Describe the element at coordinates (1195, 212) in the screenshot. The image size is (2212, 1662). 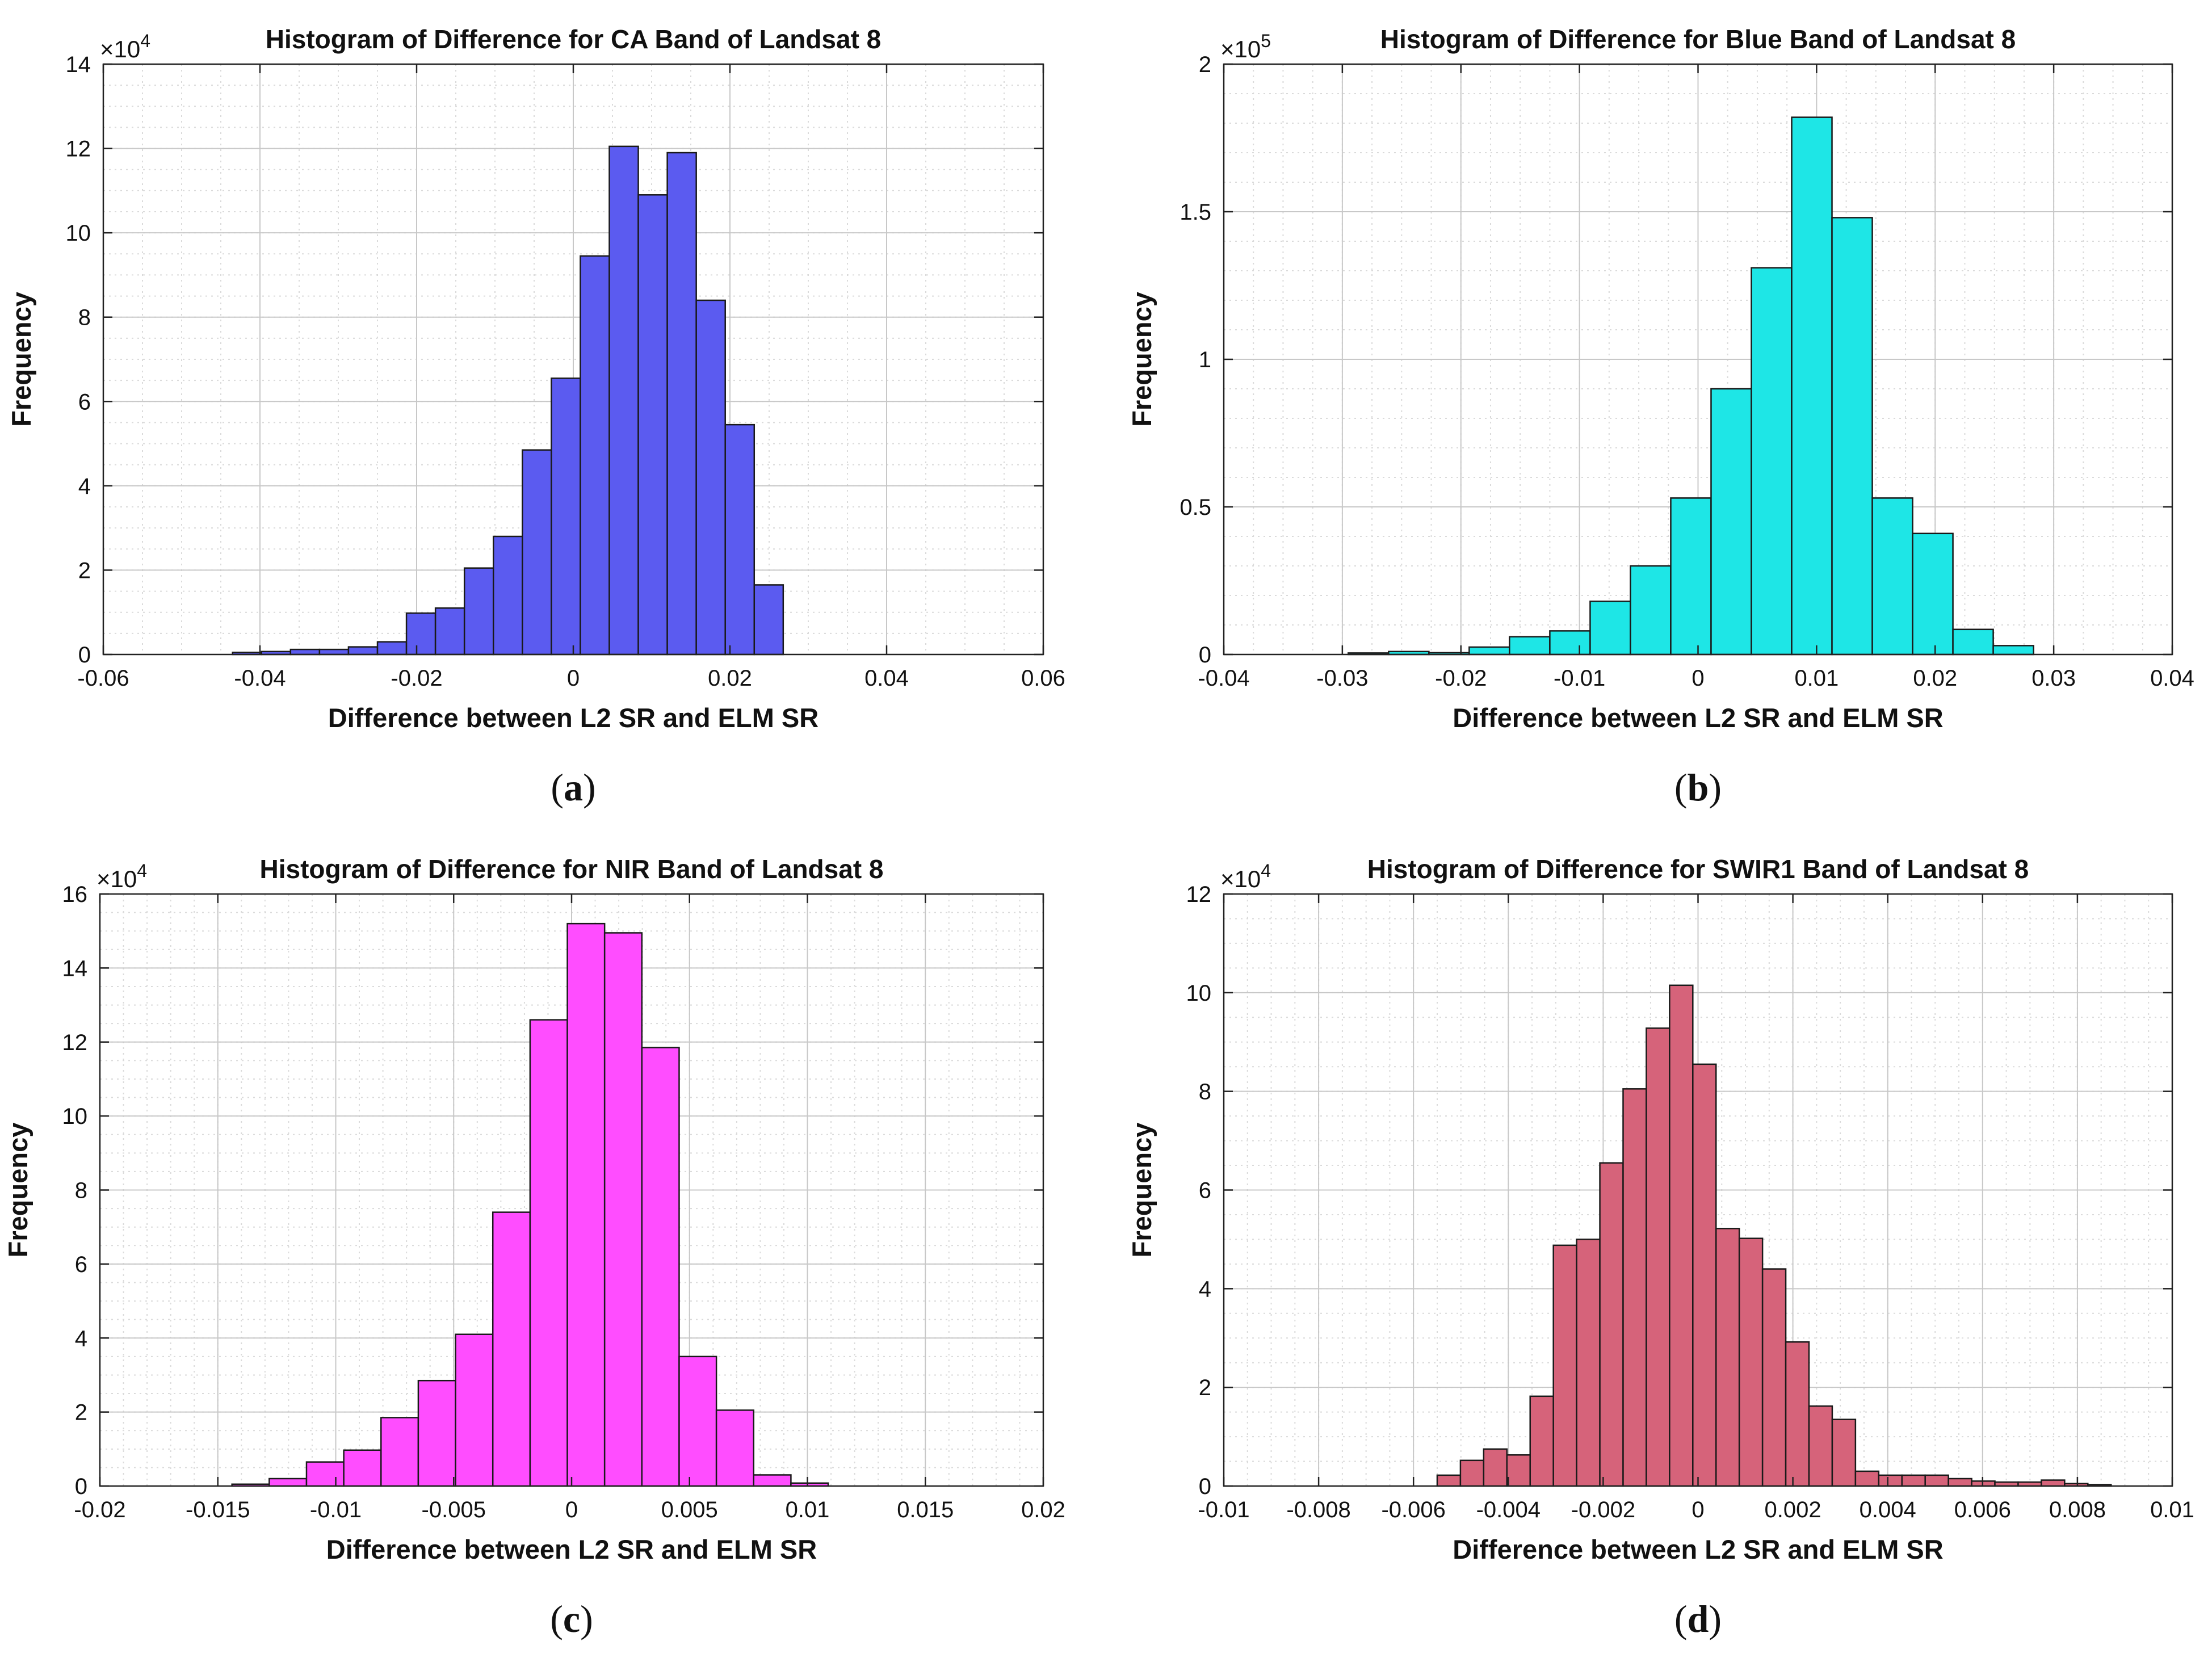
I see `y-tick-label: 1.5` at that location.